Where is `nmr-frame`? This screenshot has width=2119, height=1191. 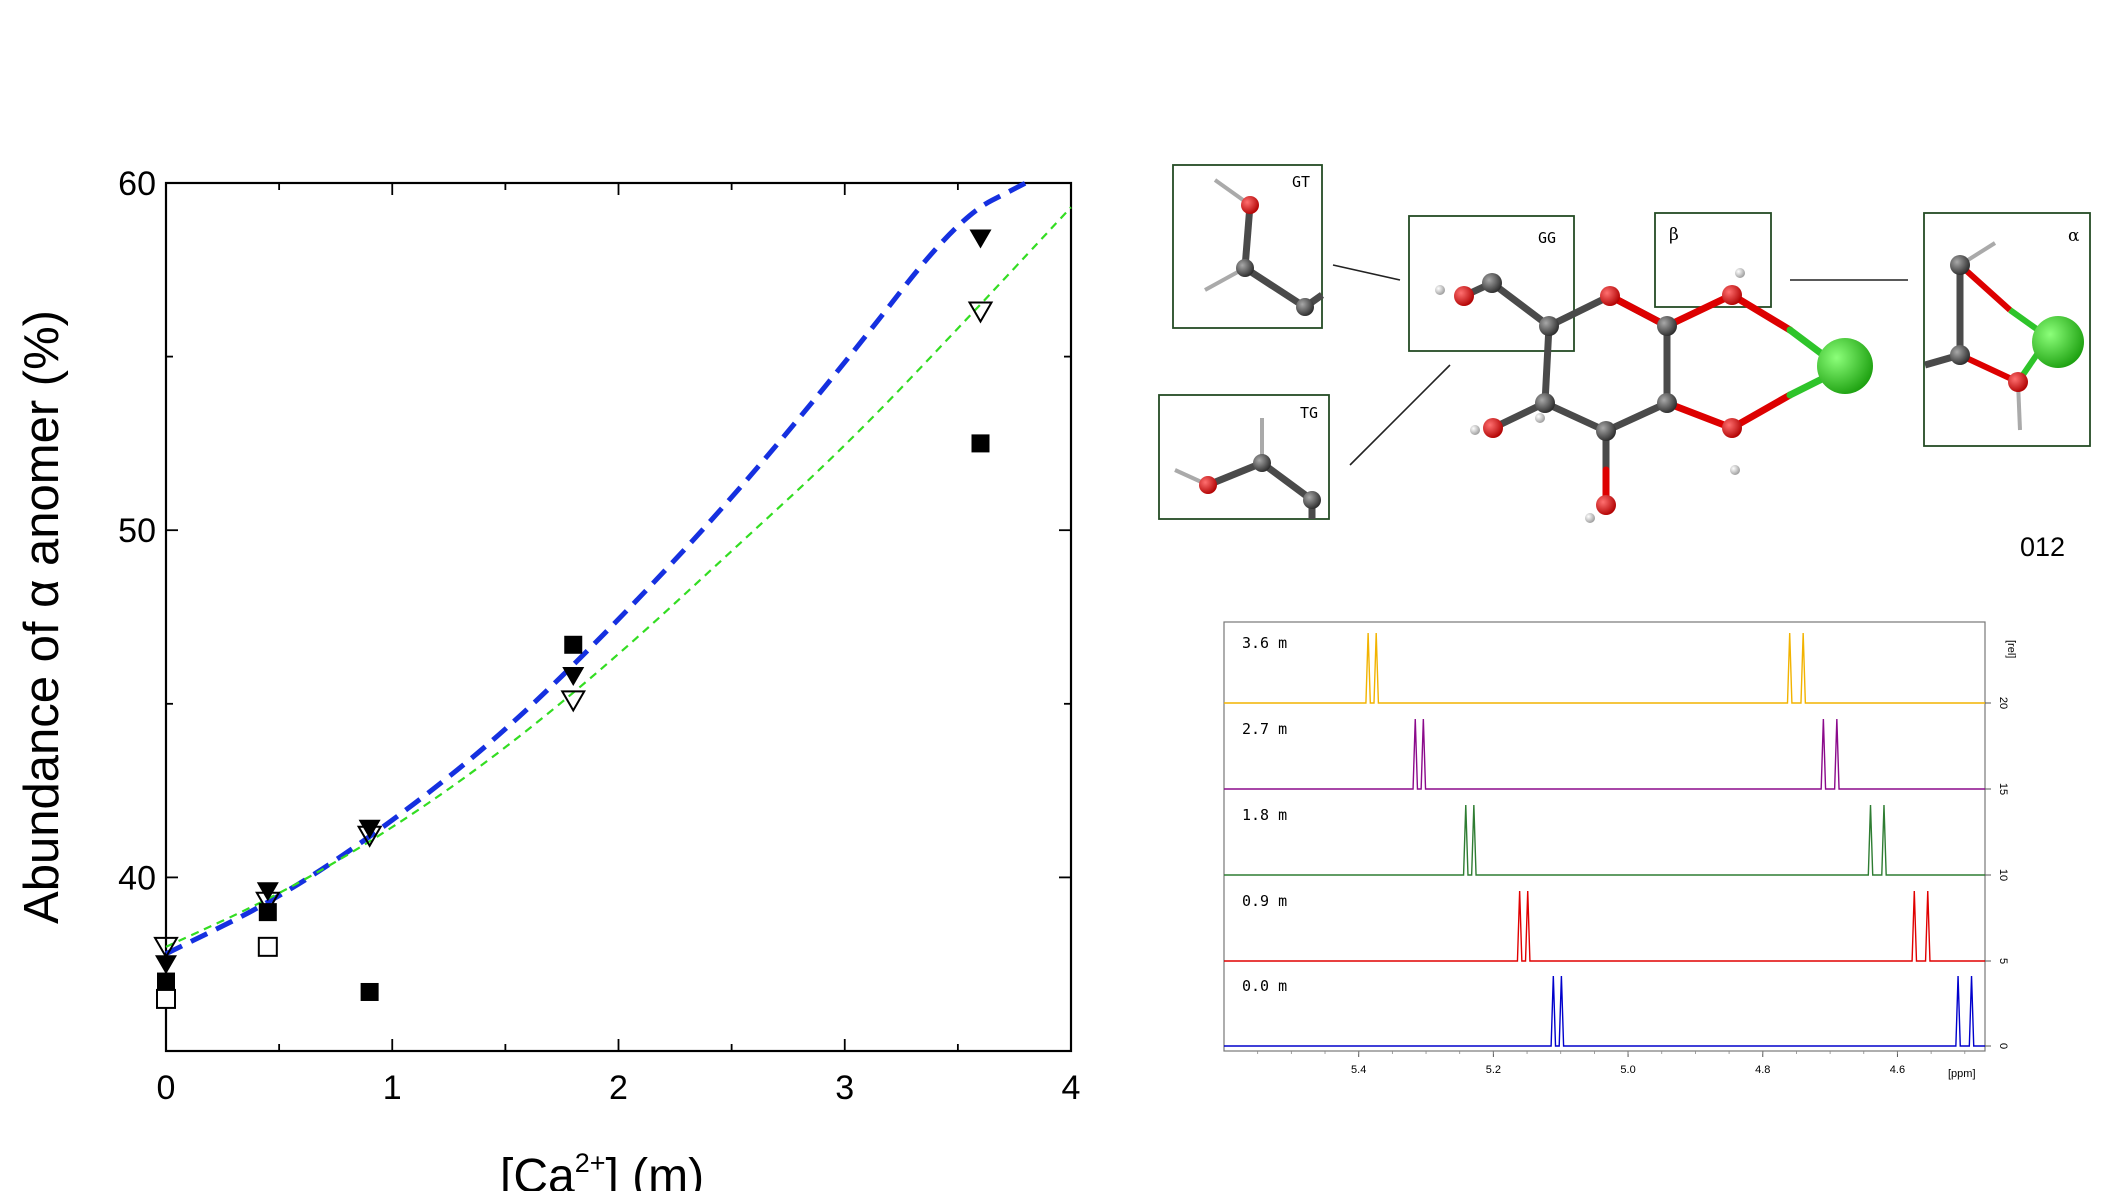
nmr-frame is located at coordinates (1604, 836).